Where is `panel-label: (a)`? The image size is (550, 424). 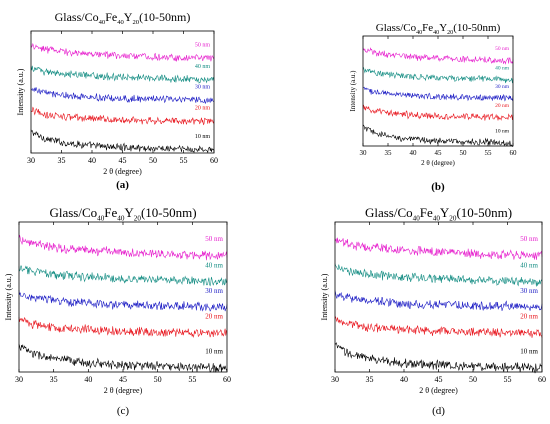 panel-label: (a) is located at coordinates (122, 185).